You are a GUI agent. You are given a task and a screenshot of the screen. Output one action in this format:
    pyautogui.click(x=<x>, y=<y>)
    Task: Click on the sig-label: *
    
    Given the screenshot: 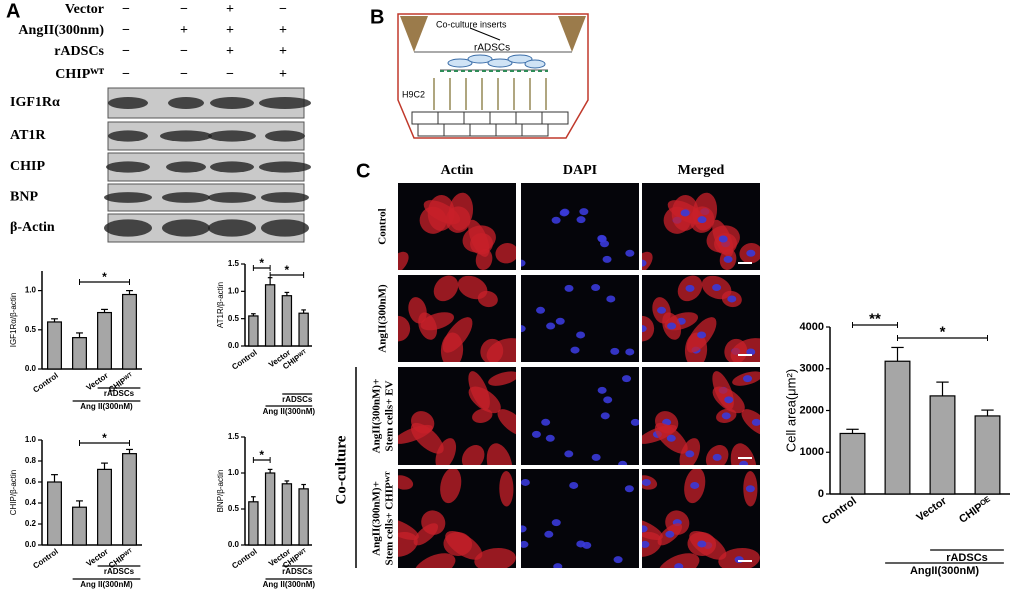 What is the action you would take?
    pyautogui.click(x=261, y=263)
    